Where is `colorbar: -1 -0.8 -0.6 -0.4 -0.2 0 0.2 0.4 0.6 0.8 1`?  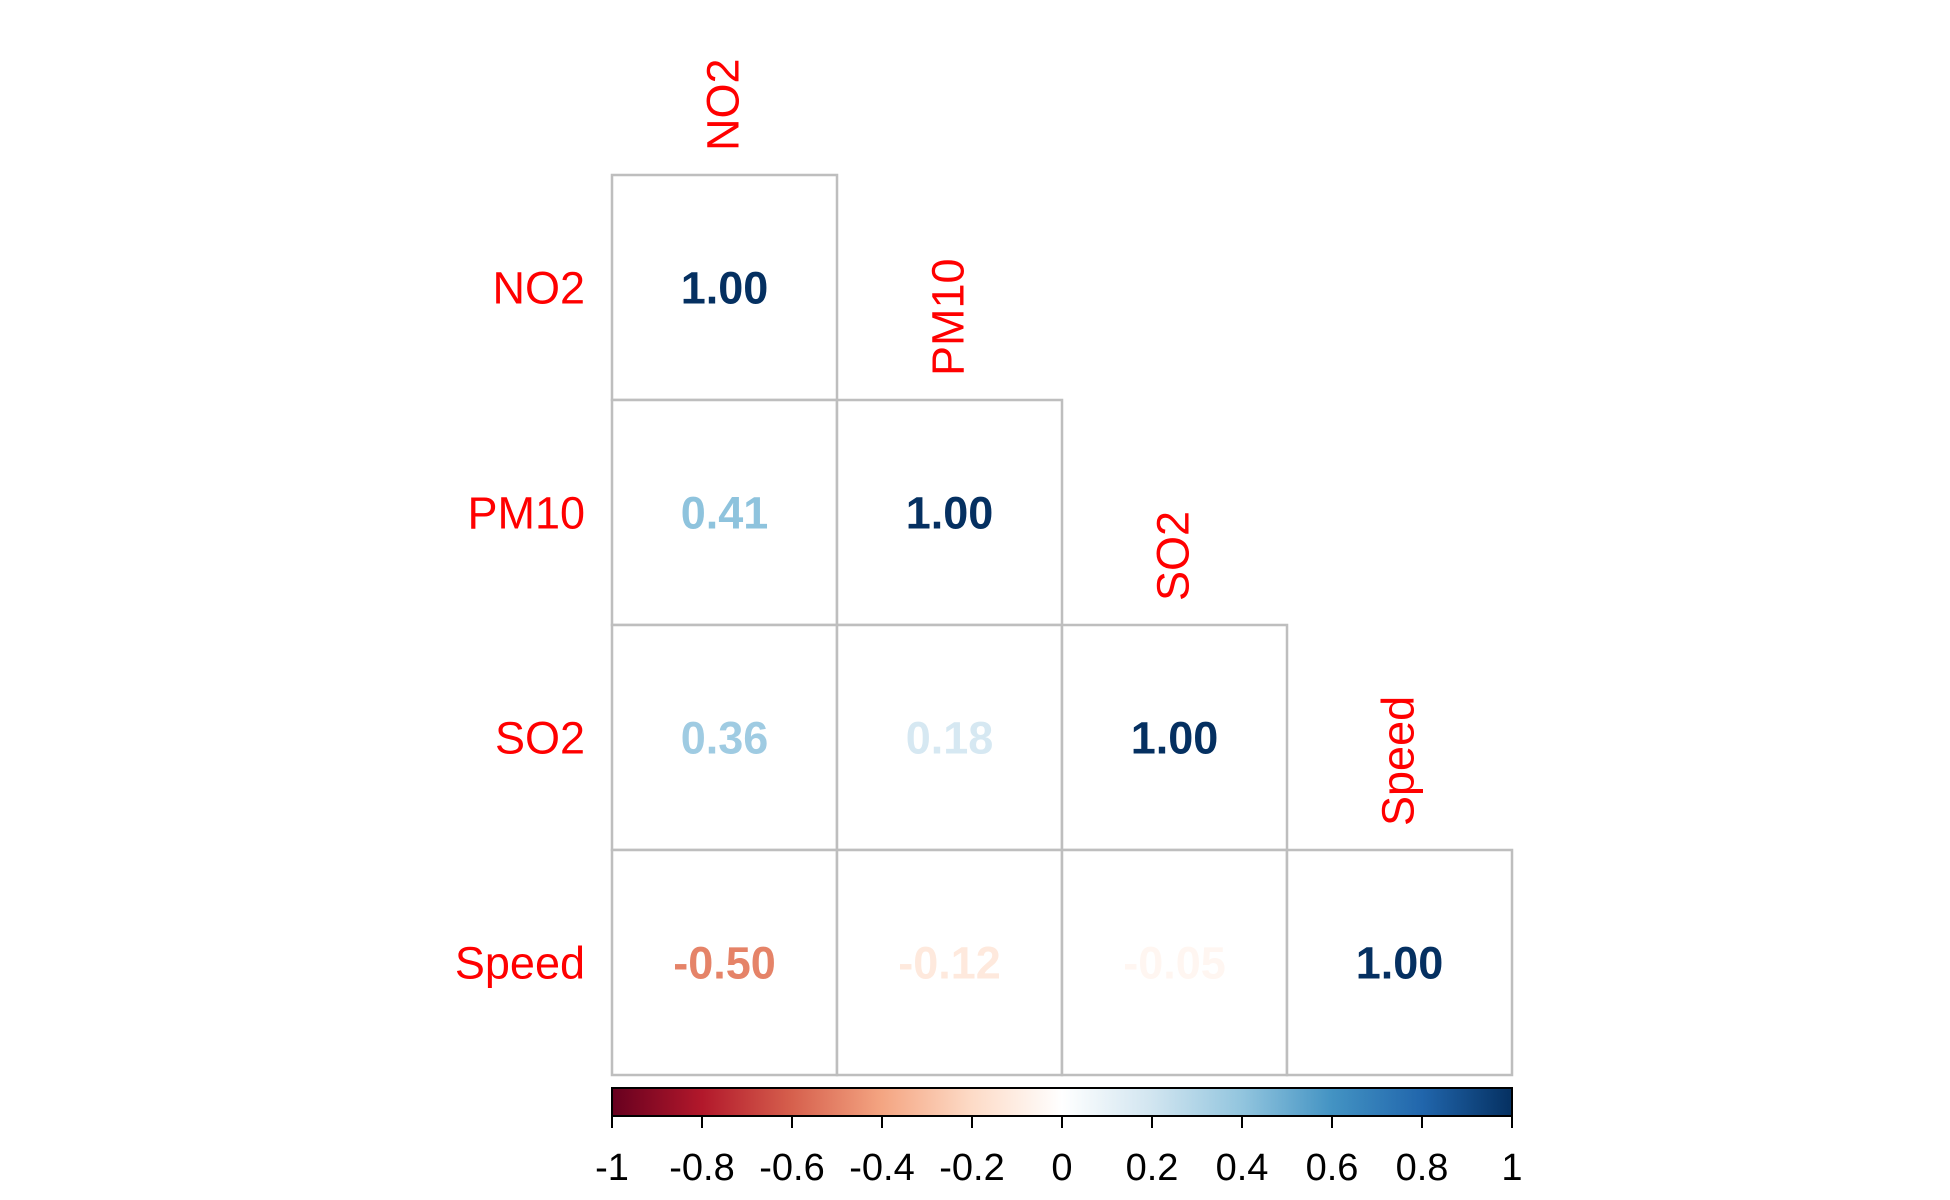
colorbar: -1 -0.8 -0.6 -0.4 -0.2 0 0.2 0.4 0.6 0.8 1 is located at coordinates (1059, 1138).